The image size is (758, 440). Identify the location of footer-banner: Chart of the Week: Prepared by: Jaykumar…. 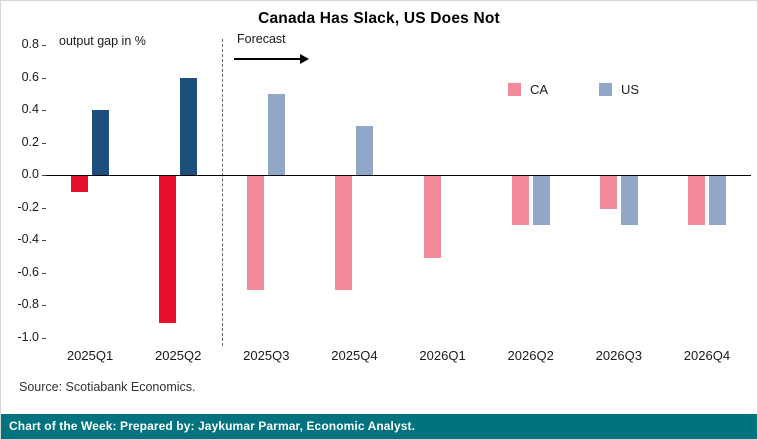
(379, 426).